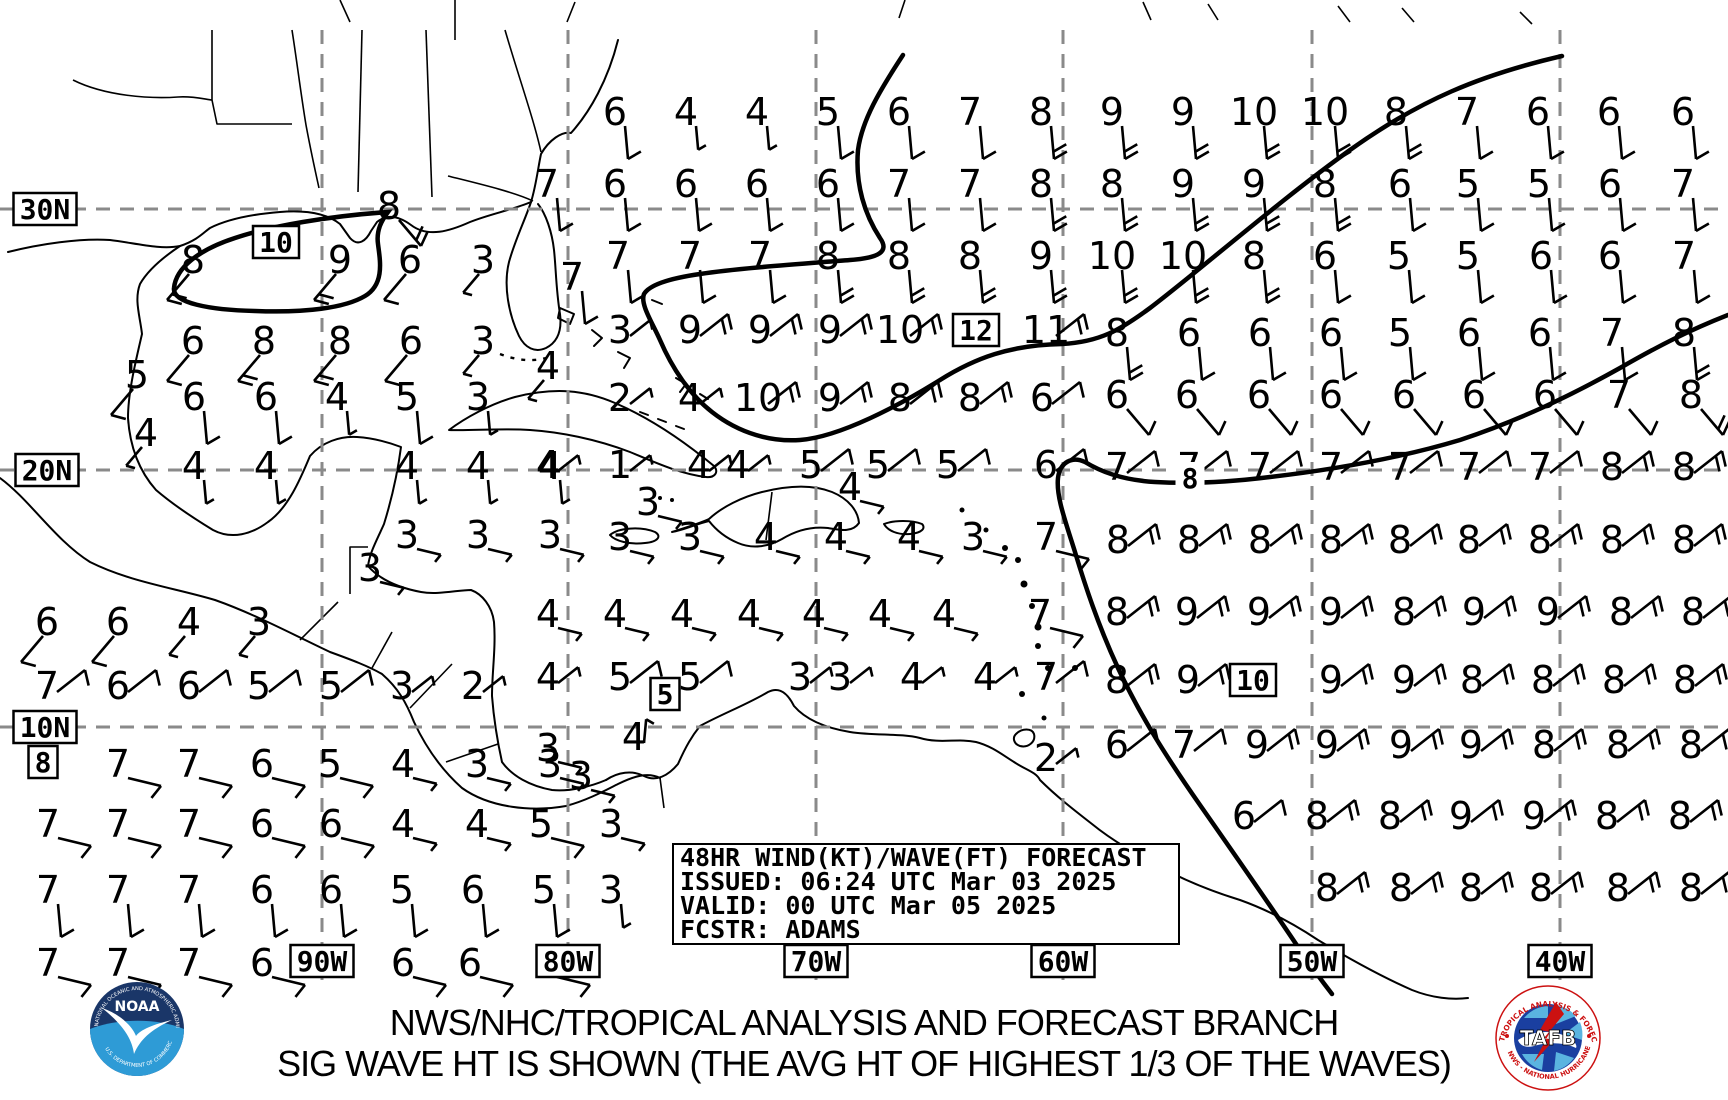  I want to click on tafb-stars, so click(1548, 1036).